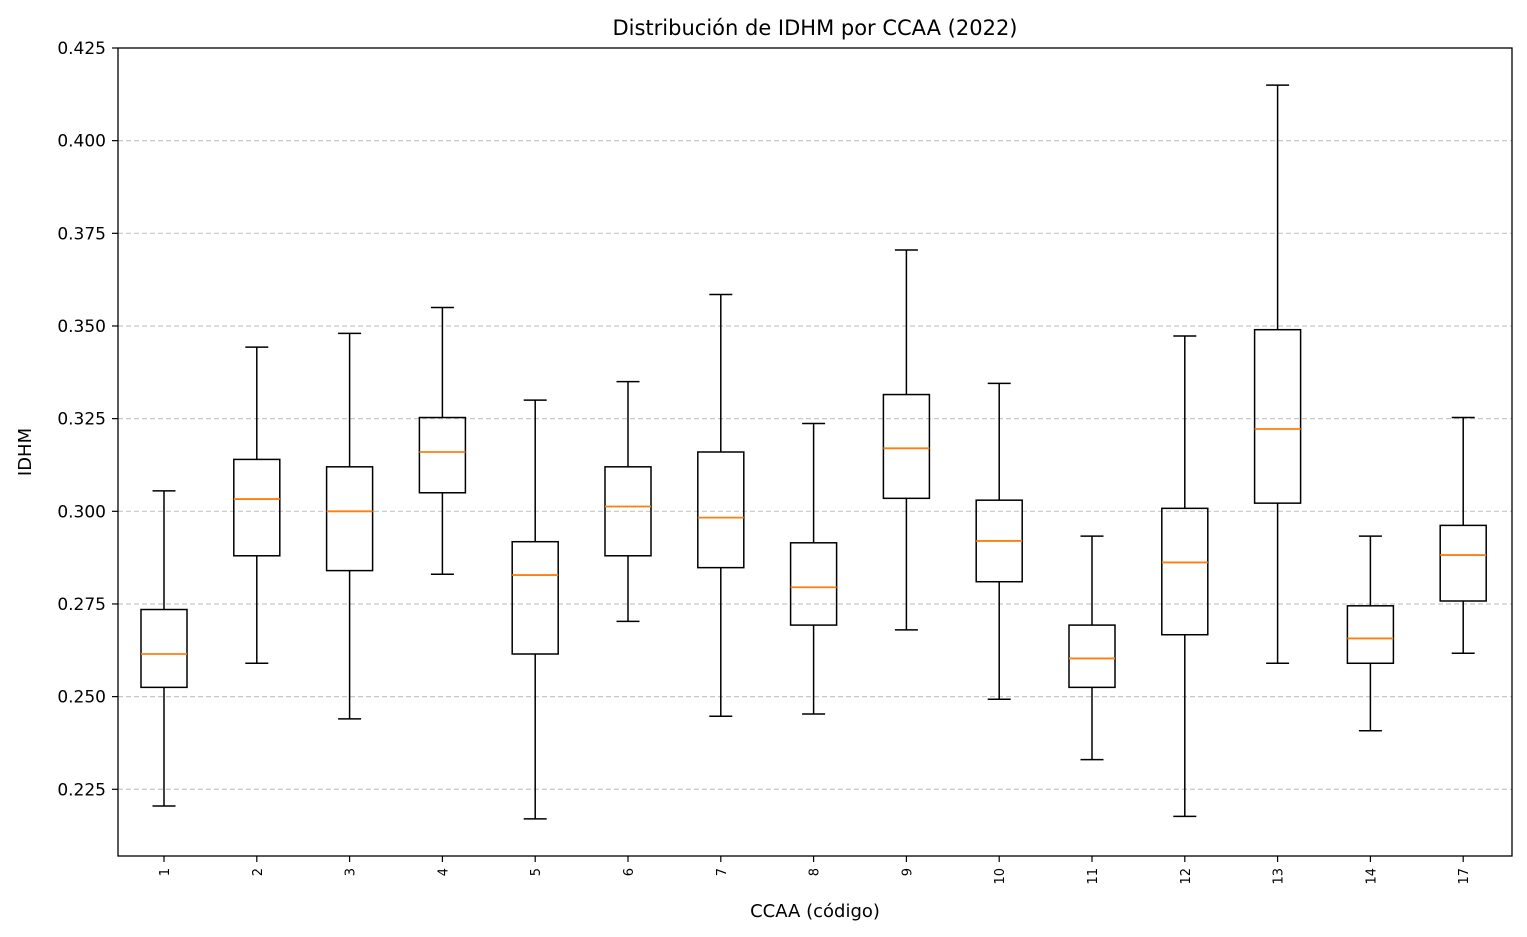 The width and height of the screenshot is (1527, 937). What do you see at coordinates (81, 790) in the screenshot?
I see `y-tick-label: 0.225` at bounding box center [81, 790].